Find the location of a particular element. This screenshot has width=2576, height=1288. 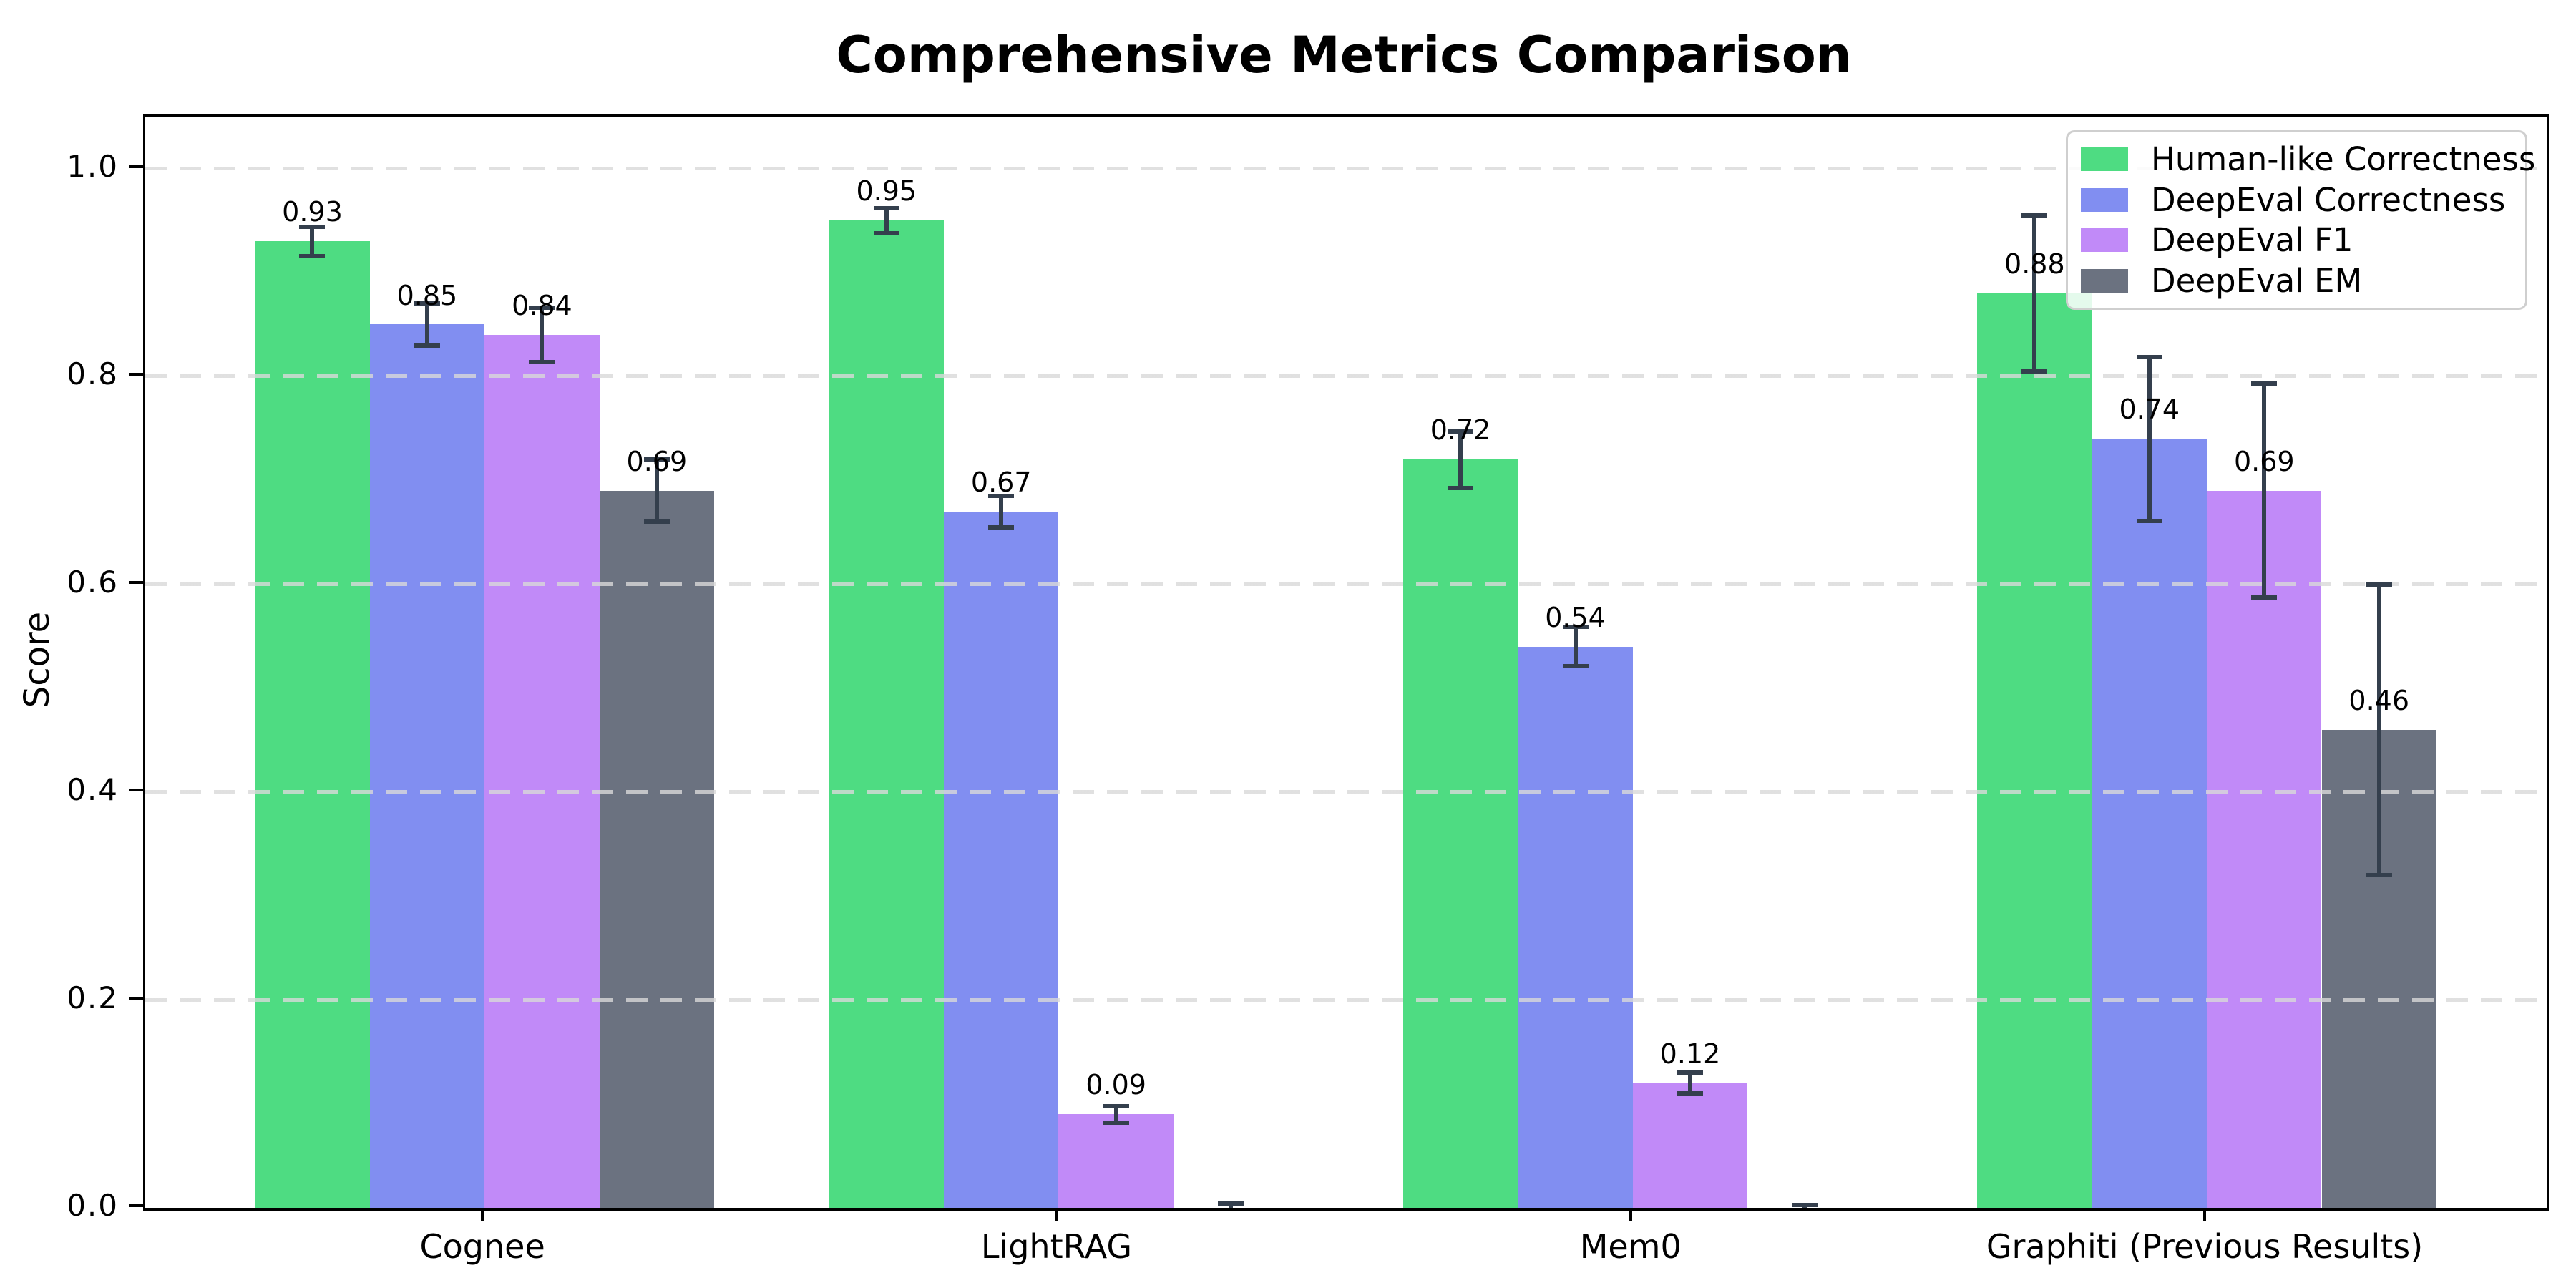

legend-item: DeepEval Correctness is located at coordinates (2296, 200).